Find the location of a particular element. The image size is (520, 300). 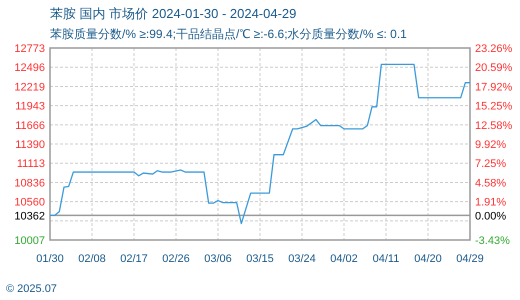

chart-title: 苯胺 国内 市场价 2024-01-30 - 2024-04-29 is located at coordinates (173, 13).